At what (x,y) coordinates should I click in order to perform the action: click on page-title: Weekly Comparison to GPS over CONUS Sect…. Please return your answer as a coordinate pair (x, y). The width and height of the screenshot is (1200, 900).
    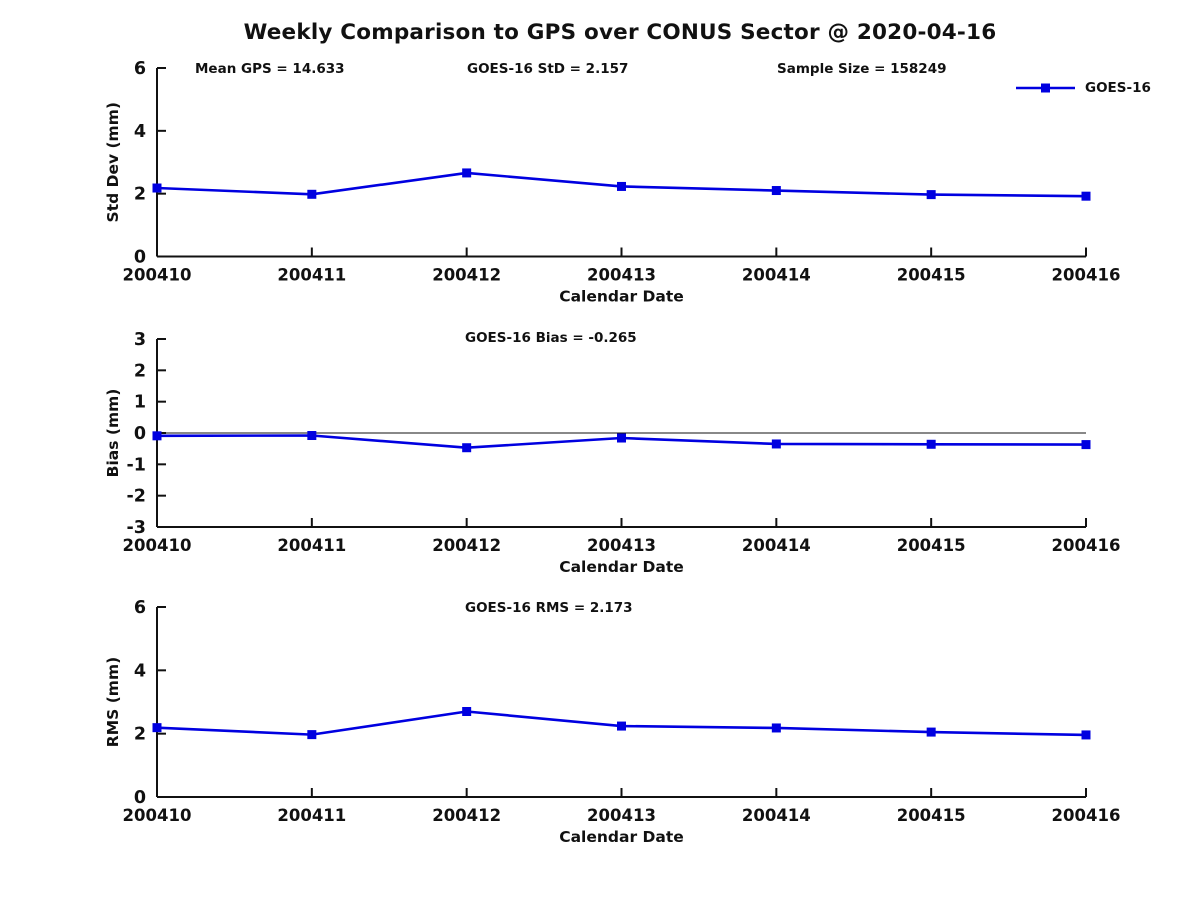
    Looking at the image, I should click on (620, 32).